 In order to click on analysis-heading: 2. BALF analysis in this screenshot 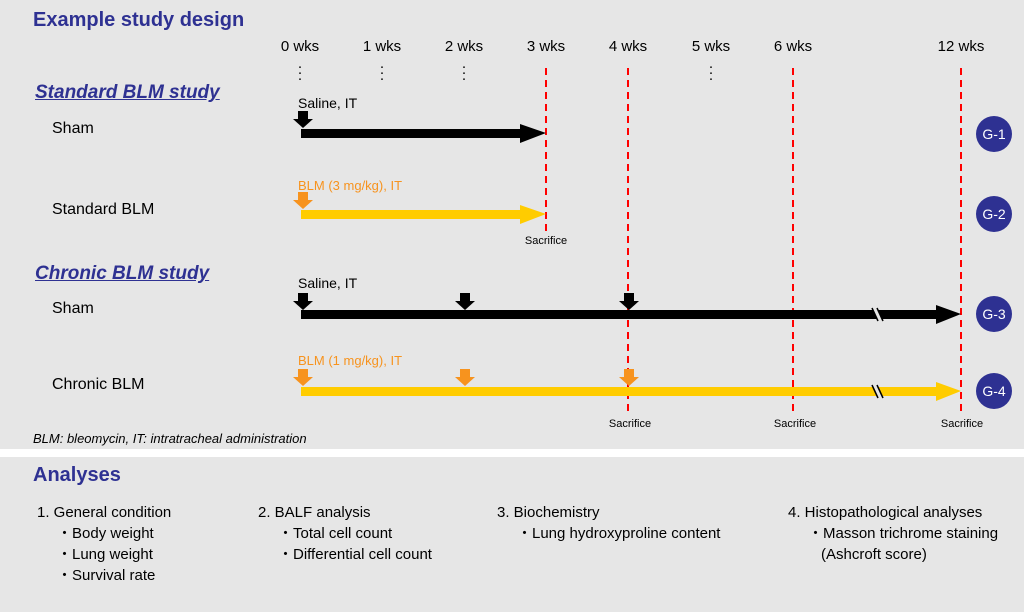, I will do `click(314, 512)`.